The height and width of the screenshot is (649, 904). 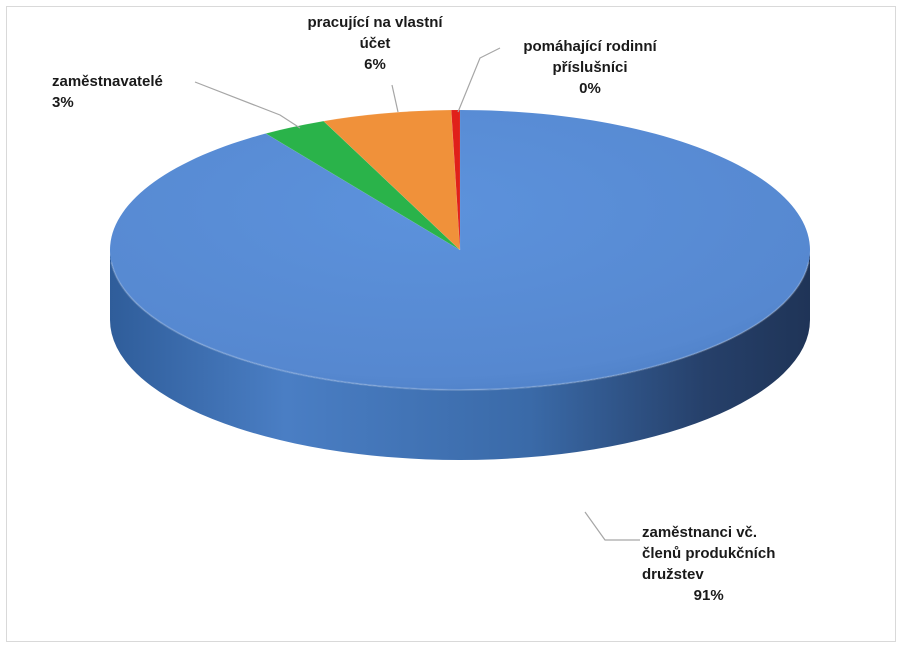 What do you see at coordinates (708, 595) in the screenshot?
I see `slice-value: 91%` at bounding box center [708, 595].